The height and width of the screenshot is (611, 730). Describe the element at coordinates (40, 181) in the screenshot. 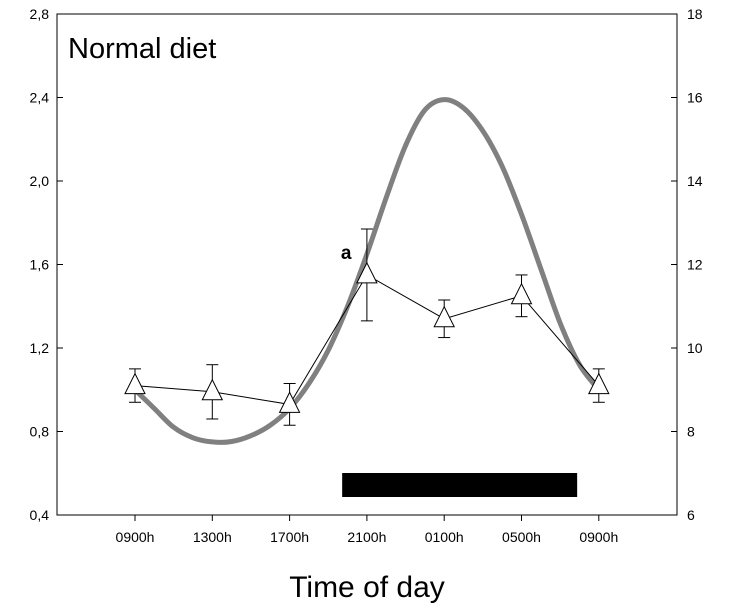

I see `left-tick-label: 2,0` at that location.